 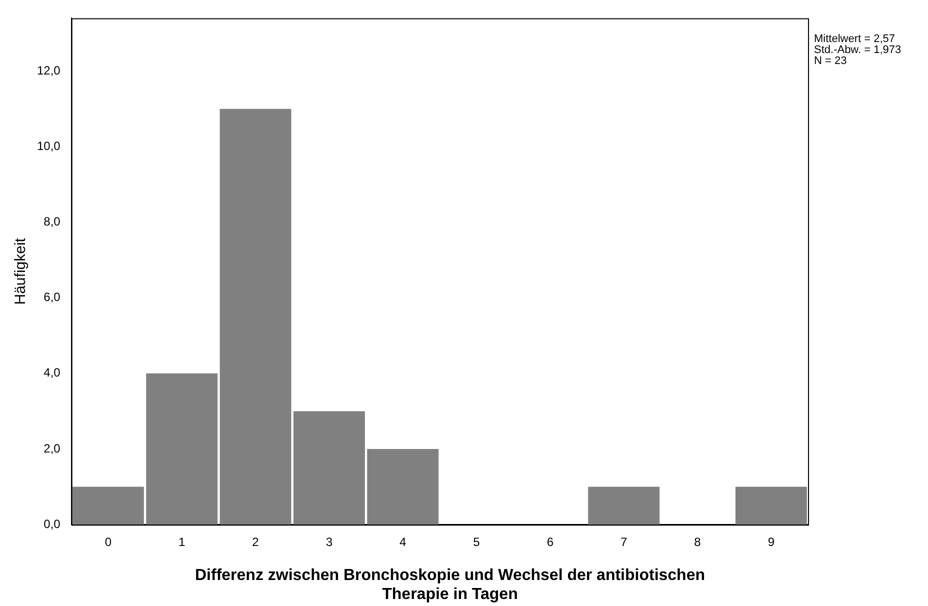 I want to click on y-axis-title: Häufigkeit, so click(x=21, y=271).